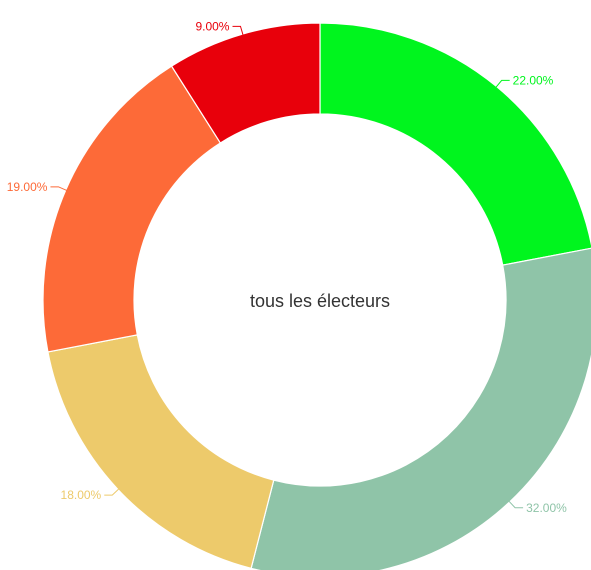  Describe the element at coordinates (546, 508) in the screenshot. I see `slice-label-2: 32.00%` at that location.